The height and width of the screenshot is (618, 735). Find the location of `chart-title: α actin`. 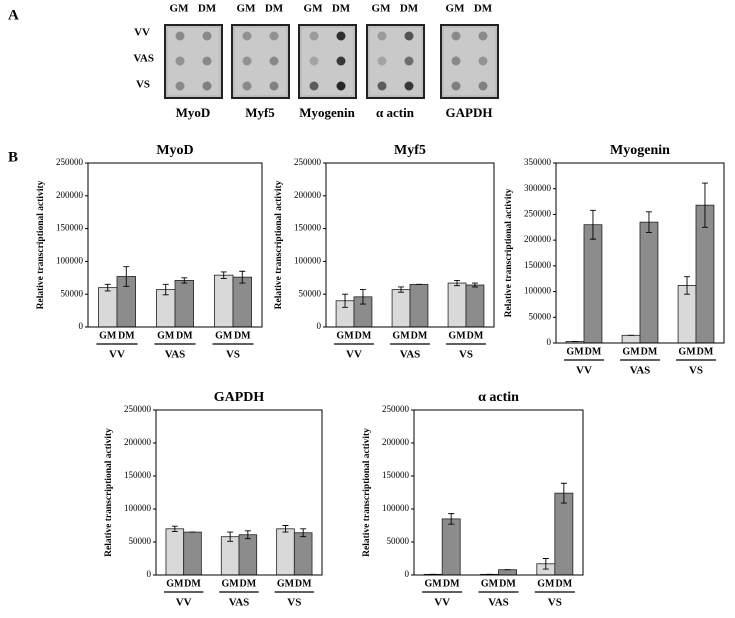

chart-title: α actin is located at coordinates (498, 397).